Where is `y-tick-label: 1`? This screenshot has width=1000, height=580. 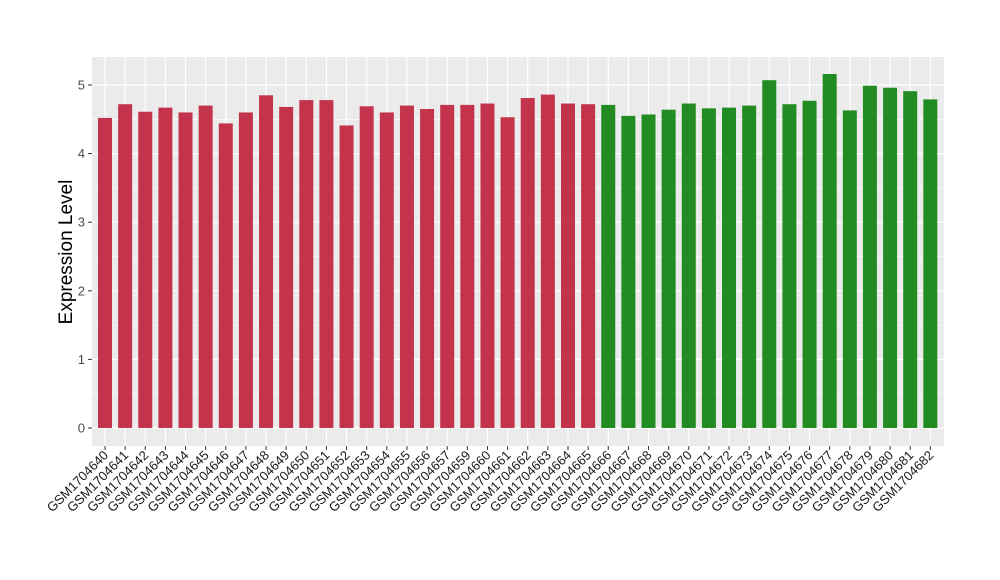 y-tick-label: 1 is located at coordinates (81, 359).